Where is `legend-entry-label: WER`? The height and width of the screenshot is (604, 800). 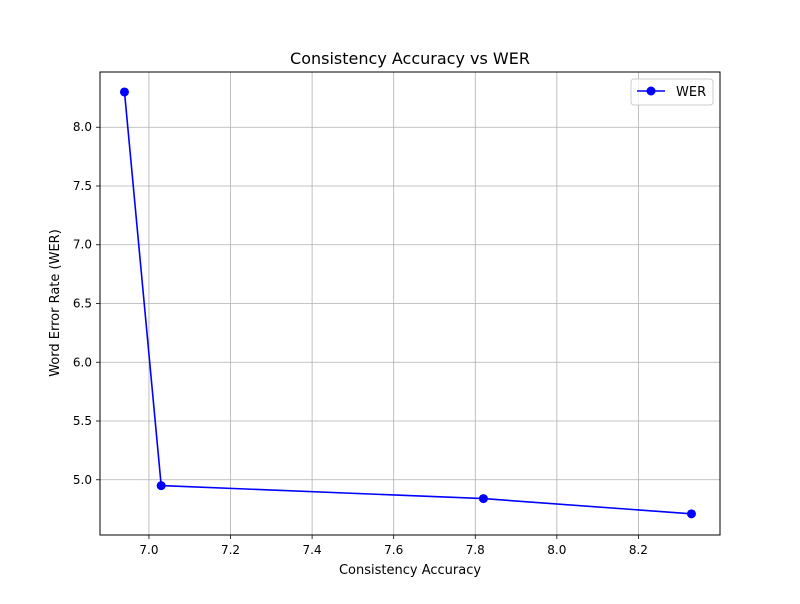 legend-entry-label: WER is located at coordinates (691, 92).